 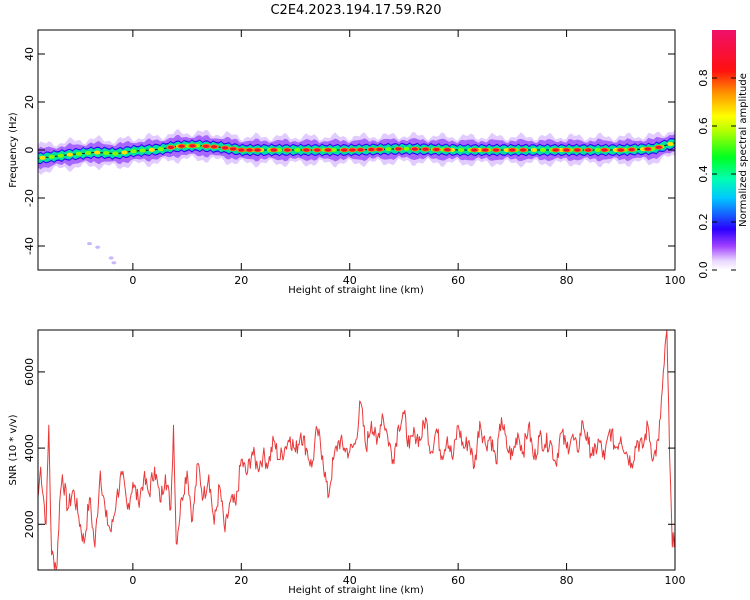 I want to click on snr-x-tick-label: 80, so click(x=567, y=580).